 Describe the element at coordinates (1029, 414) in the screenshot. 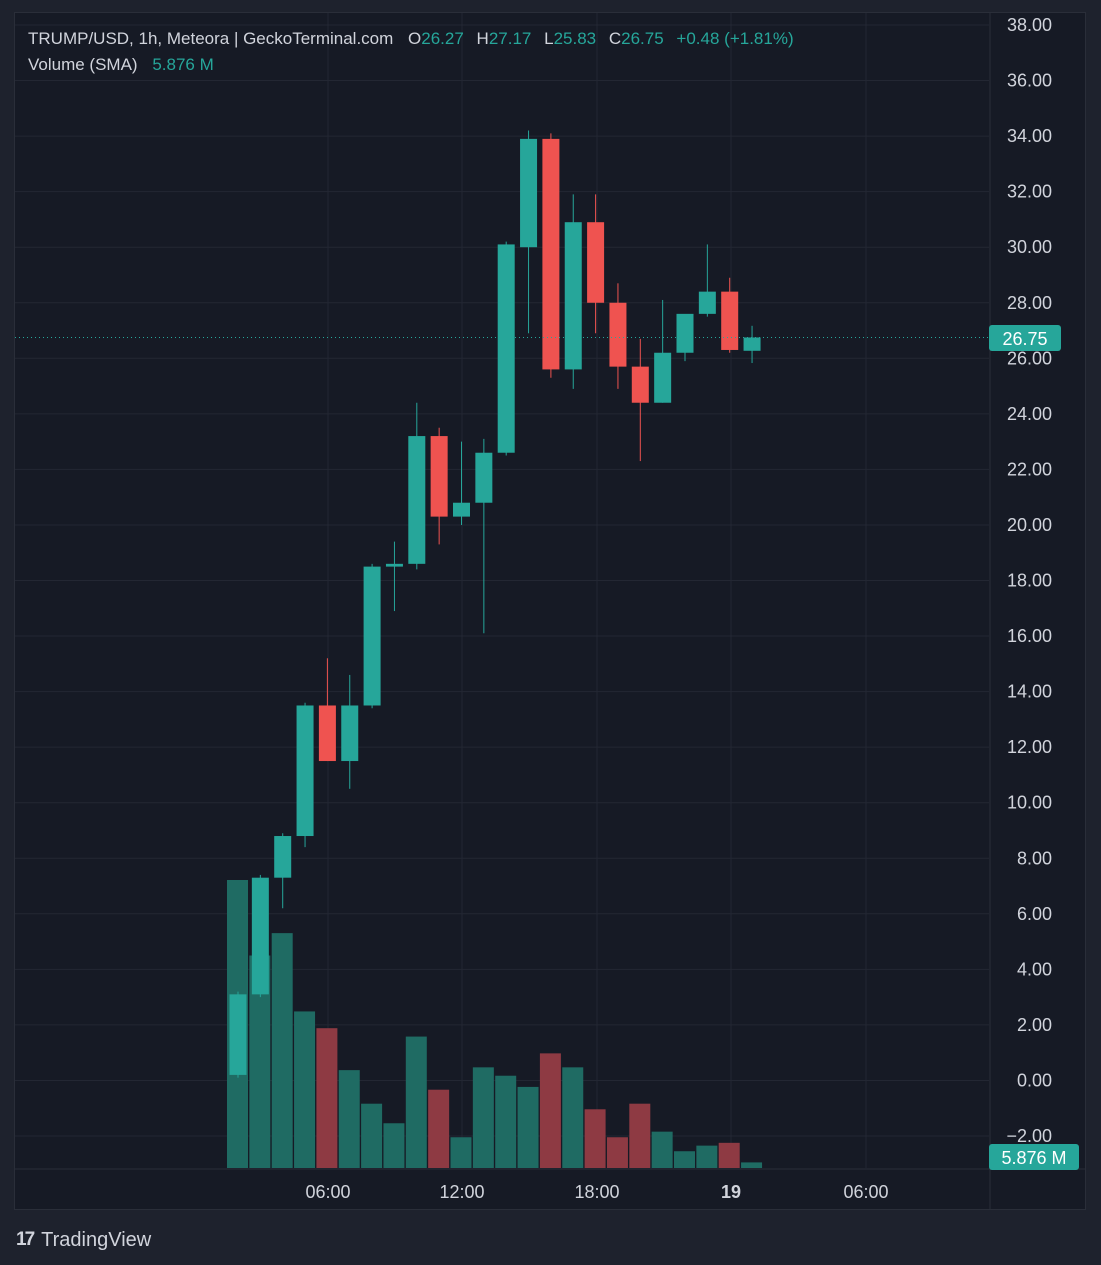

I see `y-tick-label: 24.00` at that location.